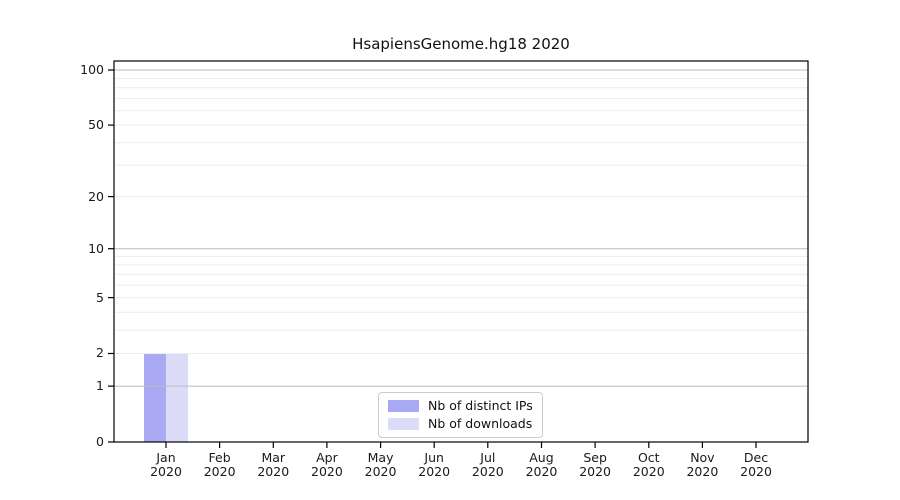 This screenshot has width=900, height=500. Describe the element at coordinates (96, 248) in the screenshot. I see `y-tick-label: 10` at that location.